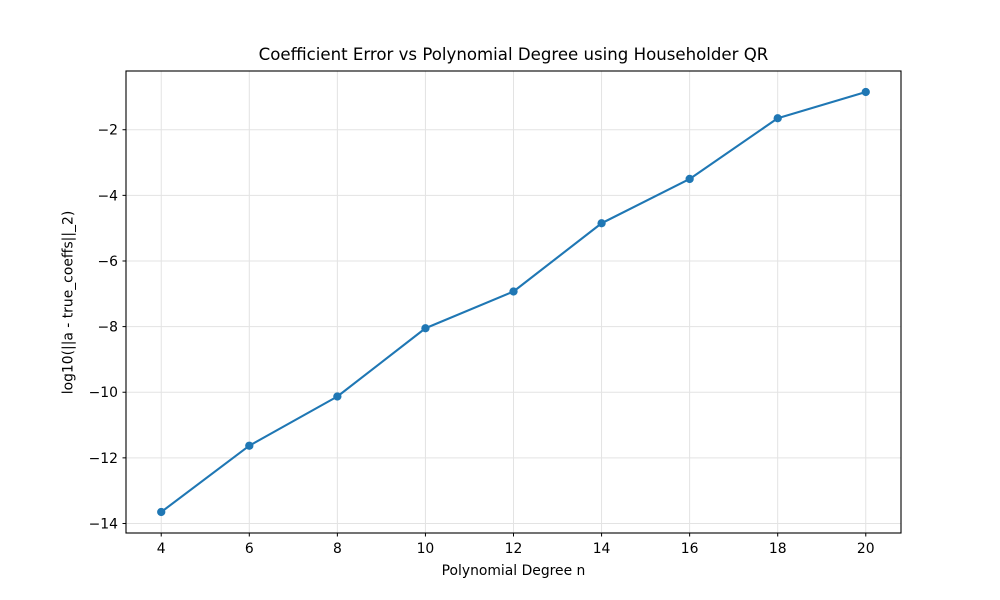  What do you see at coordinates (513, 571) in the screenshot?
I see `x-axis-label: Polynomial Degree n` at bounding box center [513, 571].